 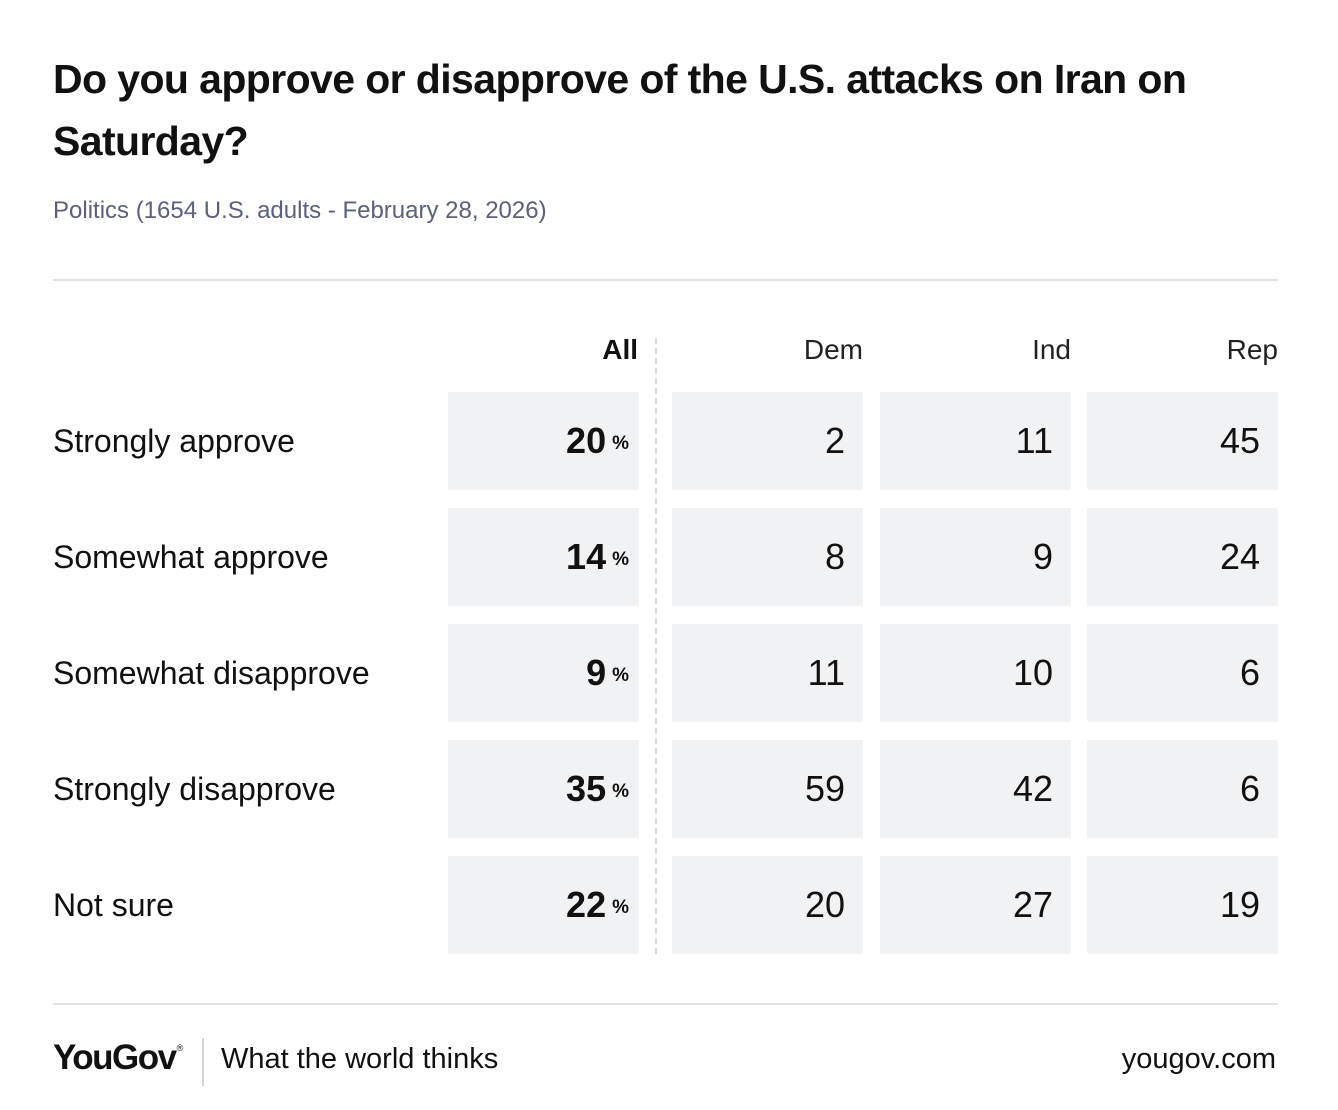 I want to click on cell-ind: 27, so click(x=975, y=905).